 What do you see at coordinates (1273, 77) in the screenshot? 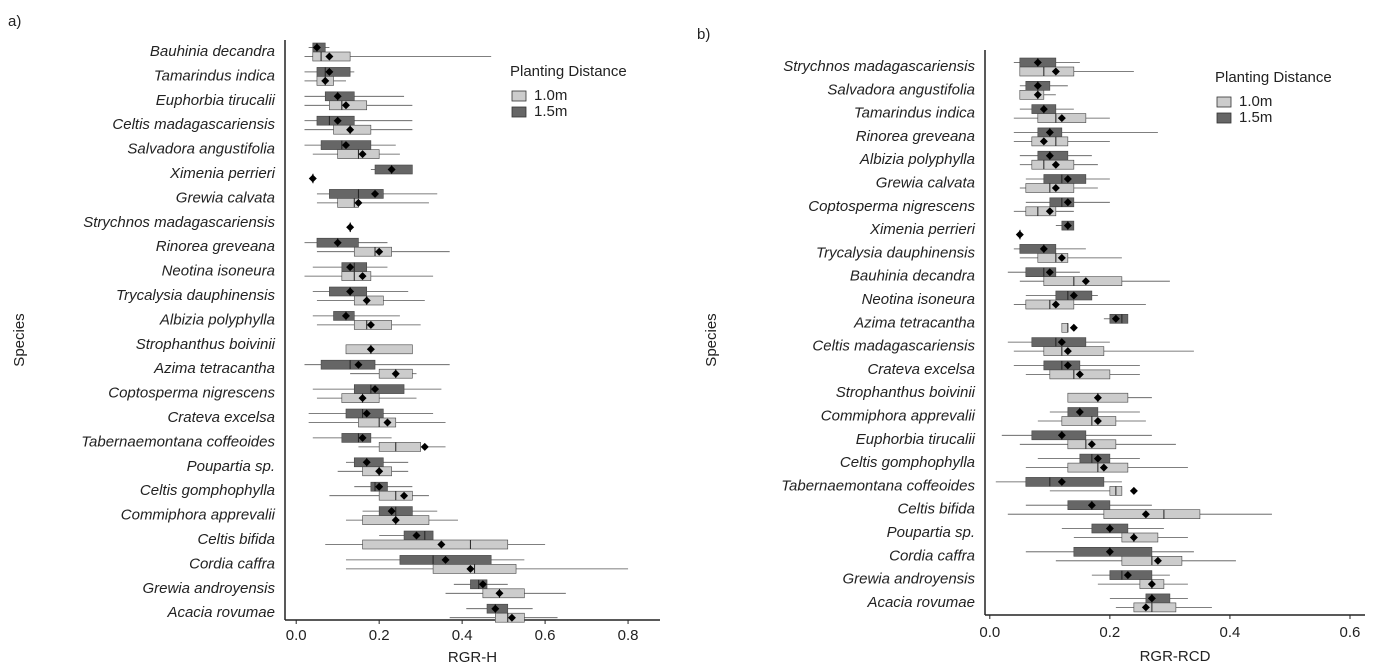
I see `legend-title: Planting Distance` at bounding box center [1273, 77].